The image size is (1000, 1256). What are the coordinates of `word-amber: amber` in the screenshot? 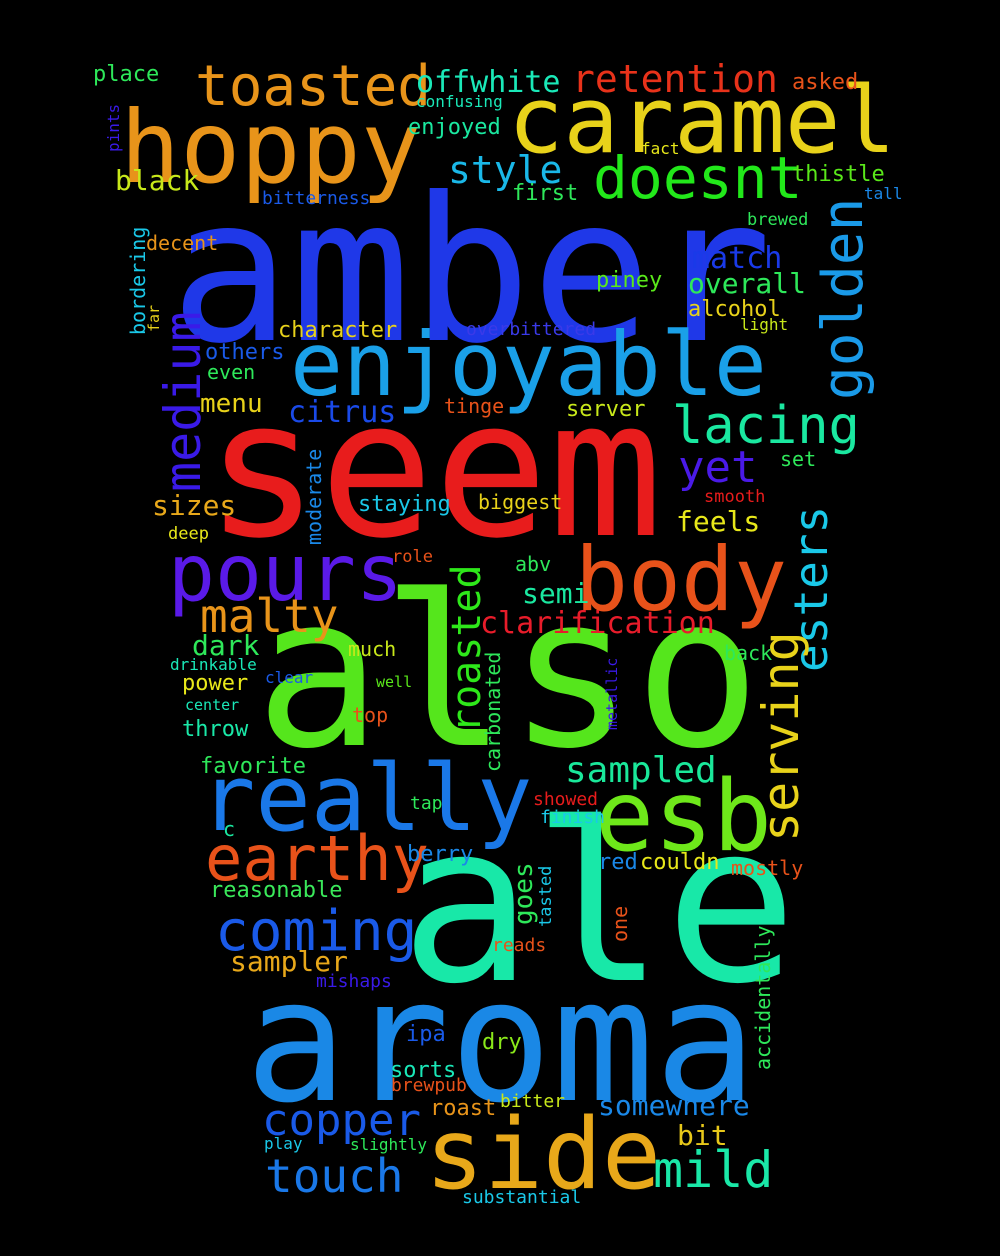 It's located at (471, 271).